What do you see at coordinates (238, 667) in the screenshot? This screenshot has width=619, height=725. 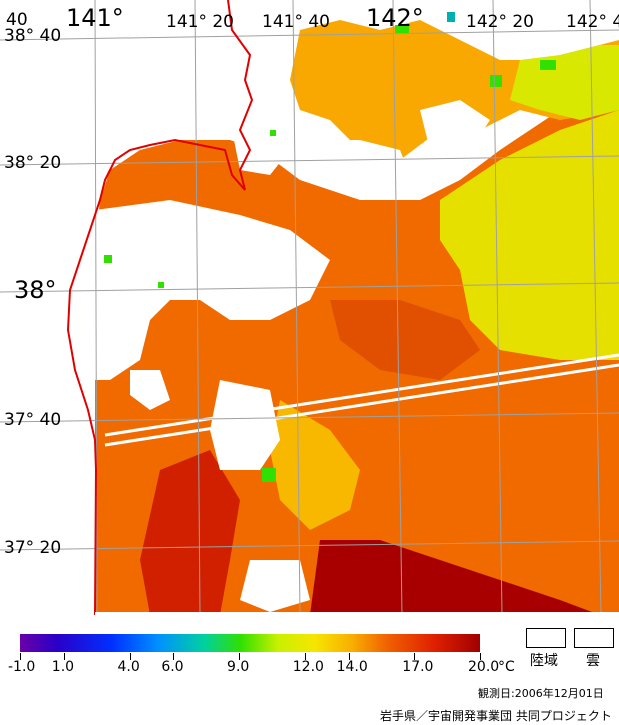 I see `colorbar-tick-label: 9.0` at bounding box center [238, 667].